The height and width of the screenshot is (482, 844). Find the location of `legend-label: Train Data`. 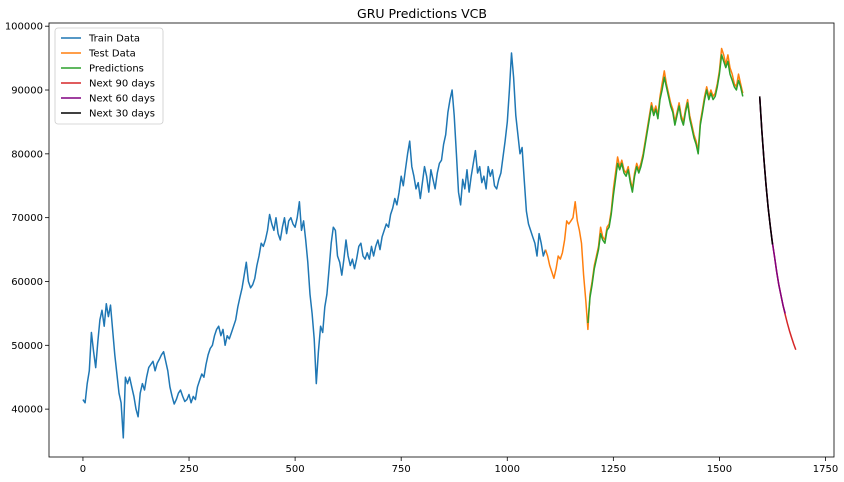

legend-label: Train Data is located at coordinates (114, 39).